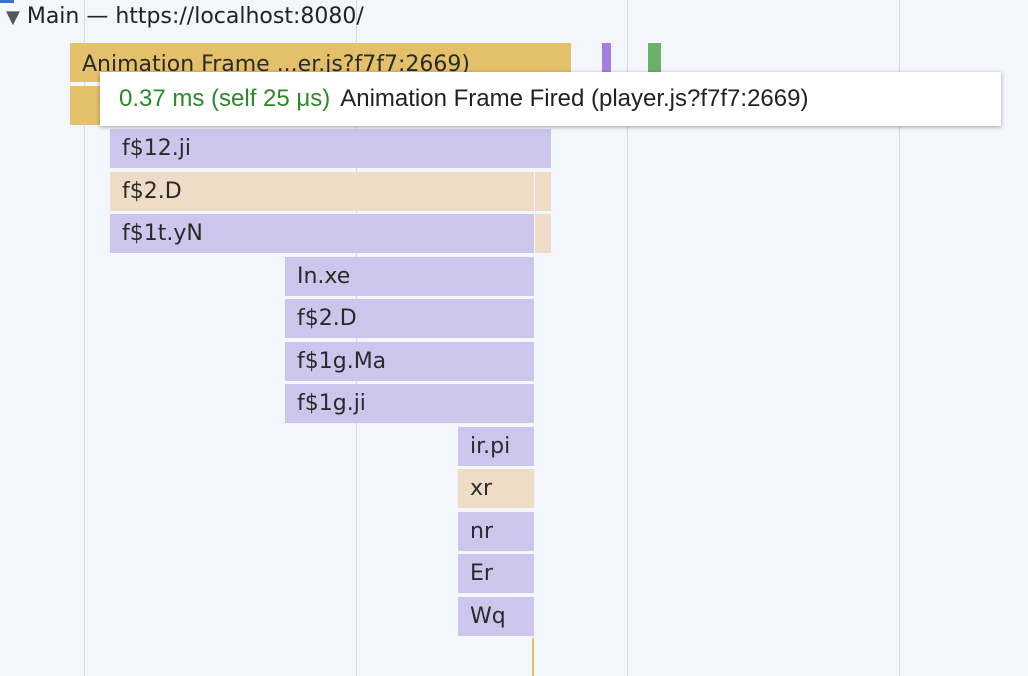 This screenshot has height=676, width=1028. I want to click on frame: In.xe, so click(409, 276).